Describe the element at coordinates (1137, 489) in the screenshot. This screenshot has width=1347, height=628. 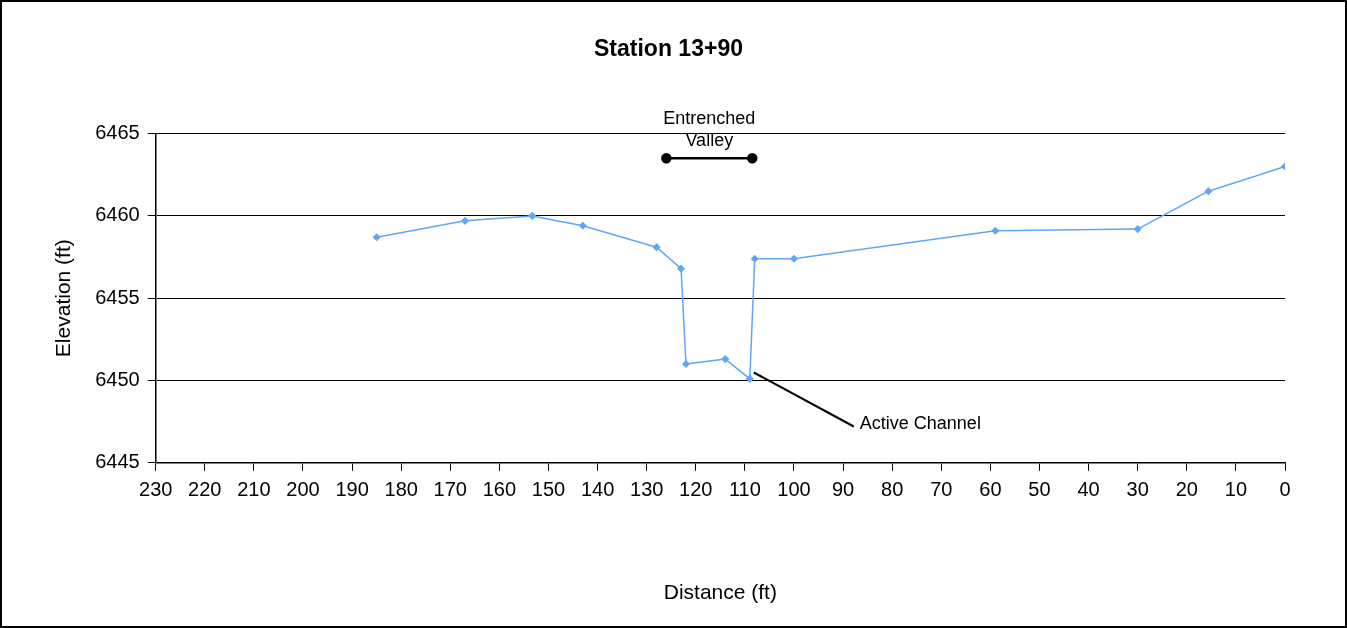
I see `x-tick-label: 30` at that location.